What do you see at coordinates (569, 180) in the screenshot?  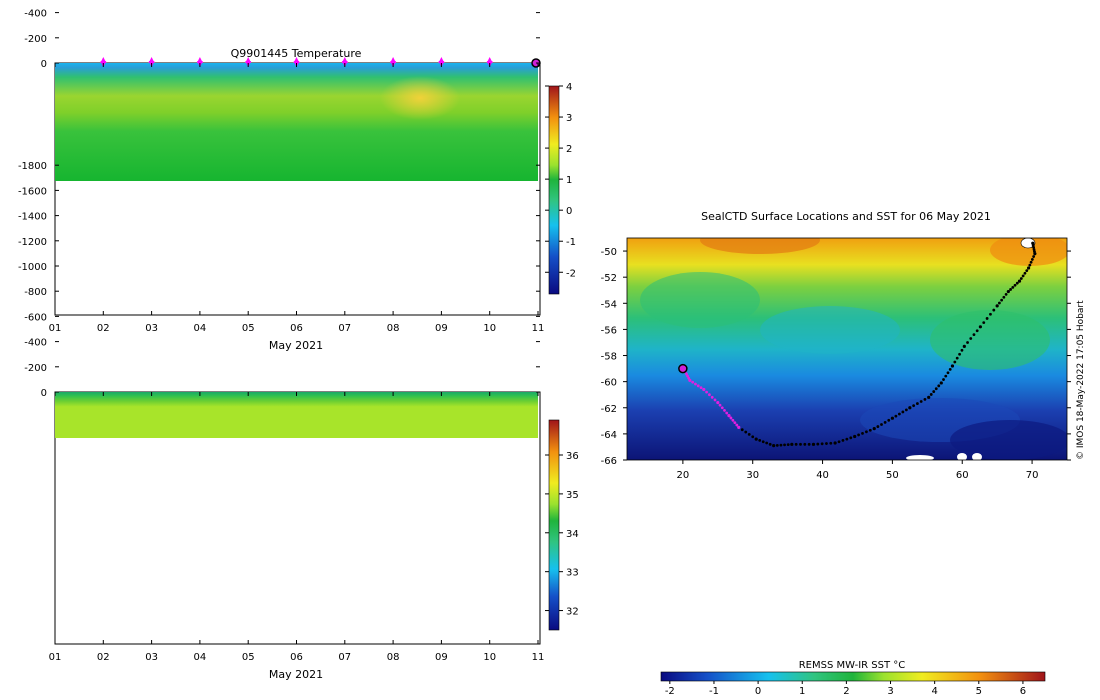 I see `temperature-colorbar-tick-label: 1` at bounding box center [569, 180].